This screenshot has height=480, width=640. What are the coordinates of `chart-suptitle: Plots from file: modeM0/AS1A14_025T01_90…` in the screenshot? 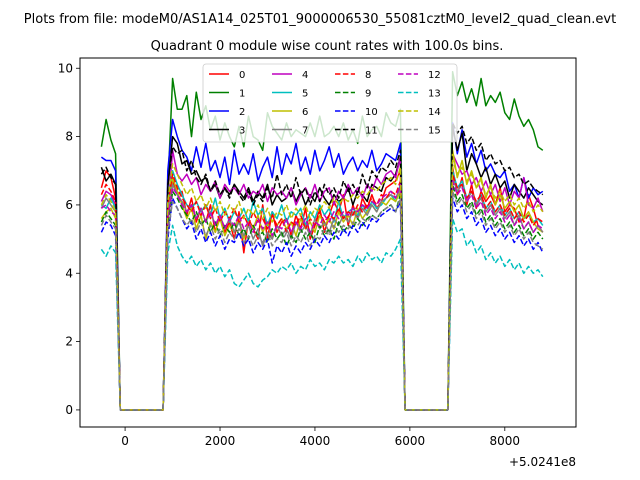 It's located at (320, 19).